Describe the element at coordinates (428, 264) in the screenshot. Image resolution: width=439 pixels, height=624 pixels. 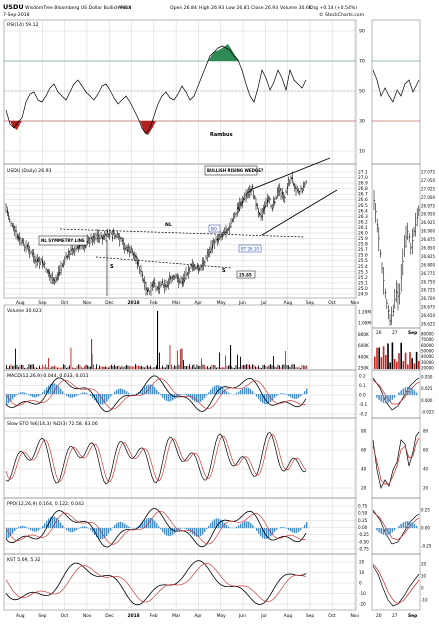
I see `inset-price-tick: 26.800` at that location.